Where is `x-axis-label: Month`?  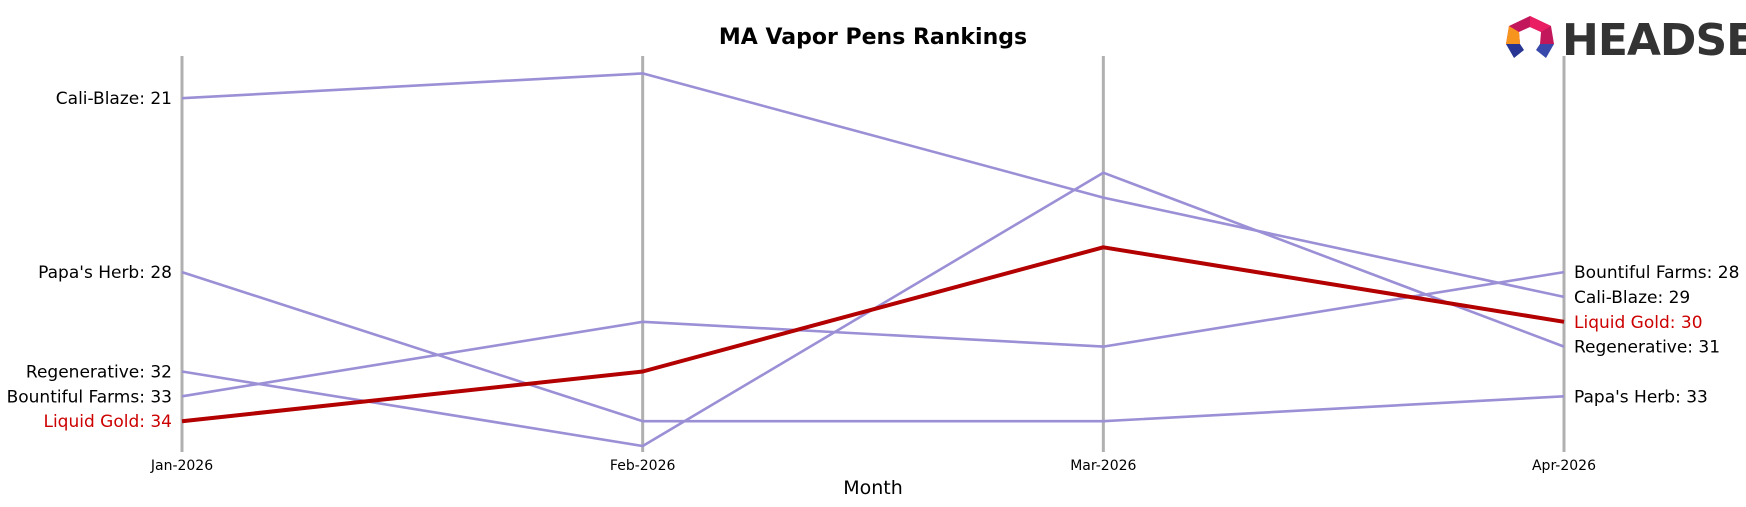 x-axis-label: Month is located at coordinates (873, 488).